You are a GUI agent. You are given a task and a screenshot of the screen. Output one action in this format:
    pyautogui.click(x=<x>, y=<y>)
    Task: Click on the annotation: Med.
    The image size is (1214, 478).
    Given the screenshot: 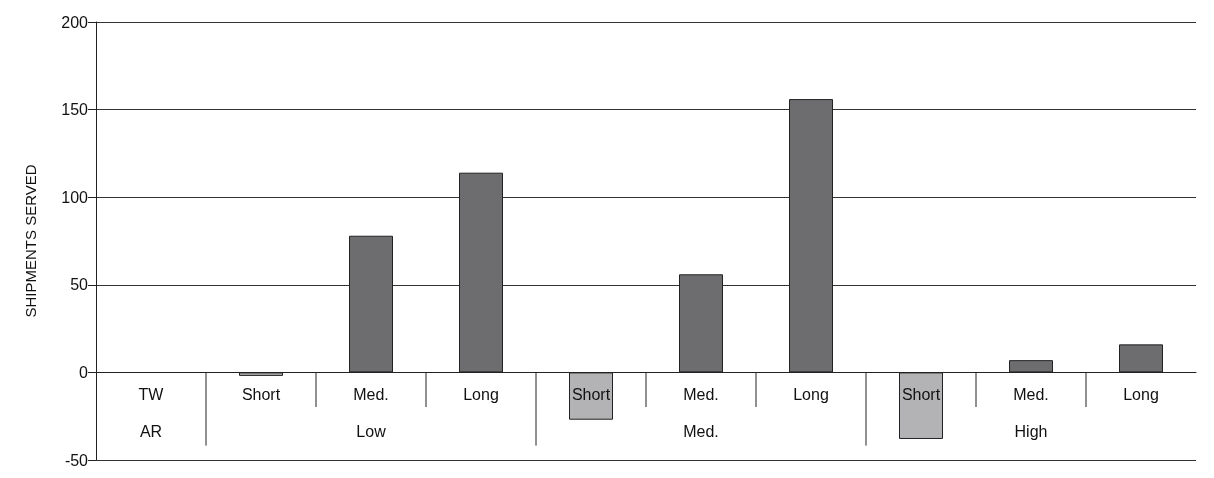 What is the action you would take?
    pyautogui.click(x=701, y=432)
    